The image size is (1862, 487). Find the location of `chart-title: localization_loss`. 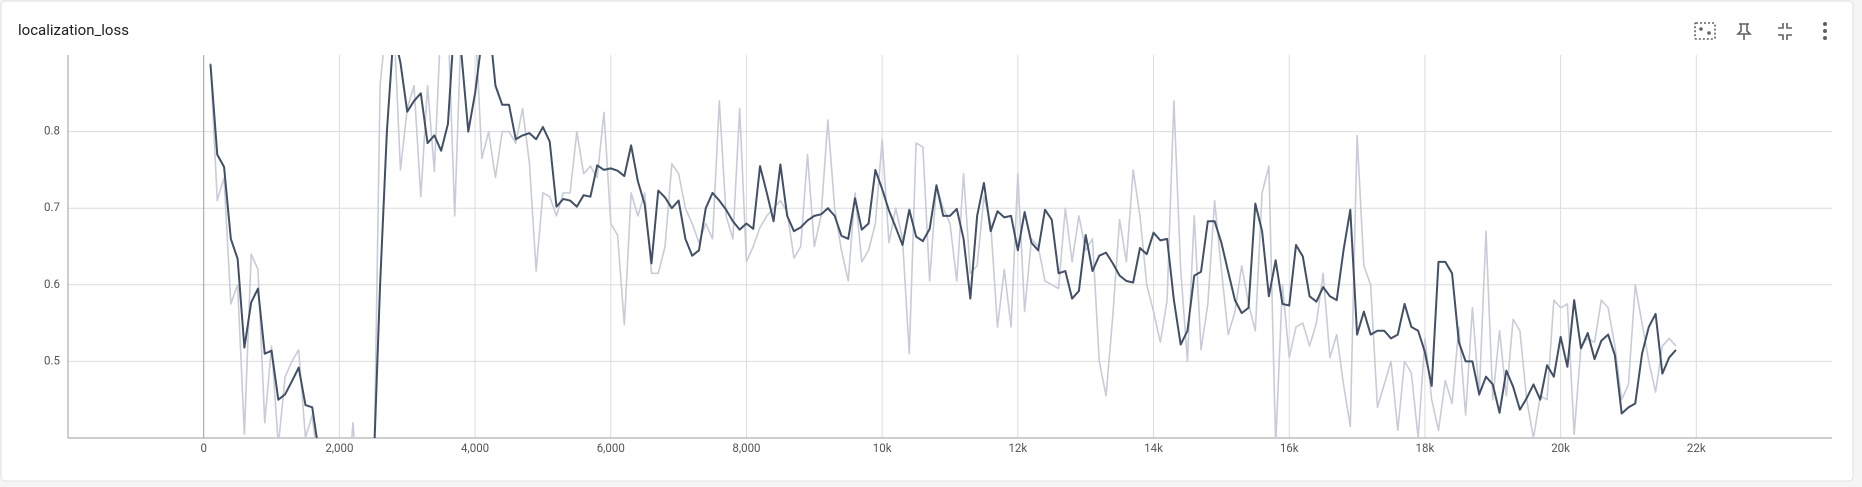

chart-title: localization_loss is located at coordinates (73, 30).